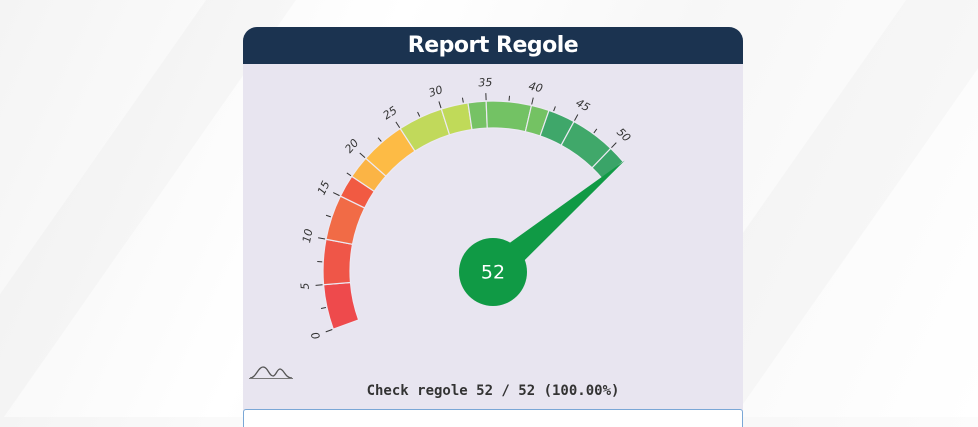 The height and width of the screenshot is (427, 978). What do you see at coordinates (535, 87) in the screenshot?
I see `gauge-tick-label: 40` at bounding box center [535, 87].